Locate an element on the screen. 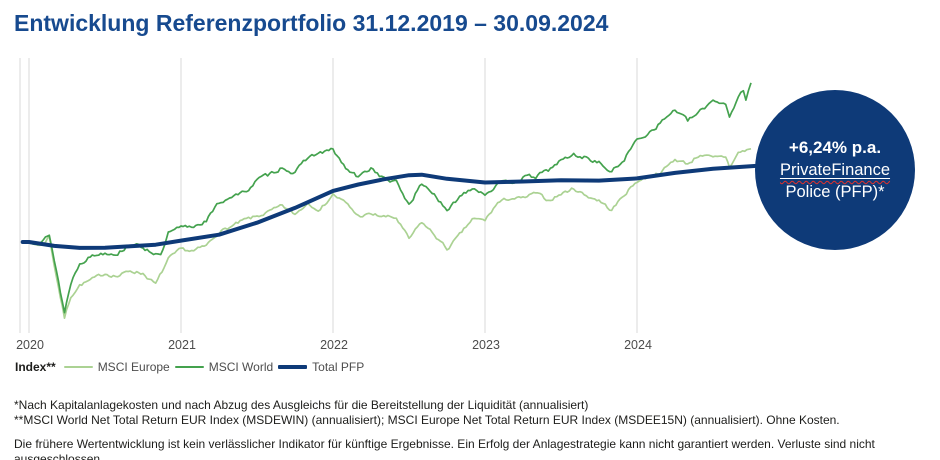 The height and width of the screenshot is (460, 940). legend-item-msci-world: MSCI World is located at coordinates (224, 367).